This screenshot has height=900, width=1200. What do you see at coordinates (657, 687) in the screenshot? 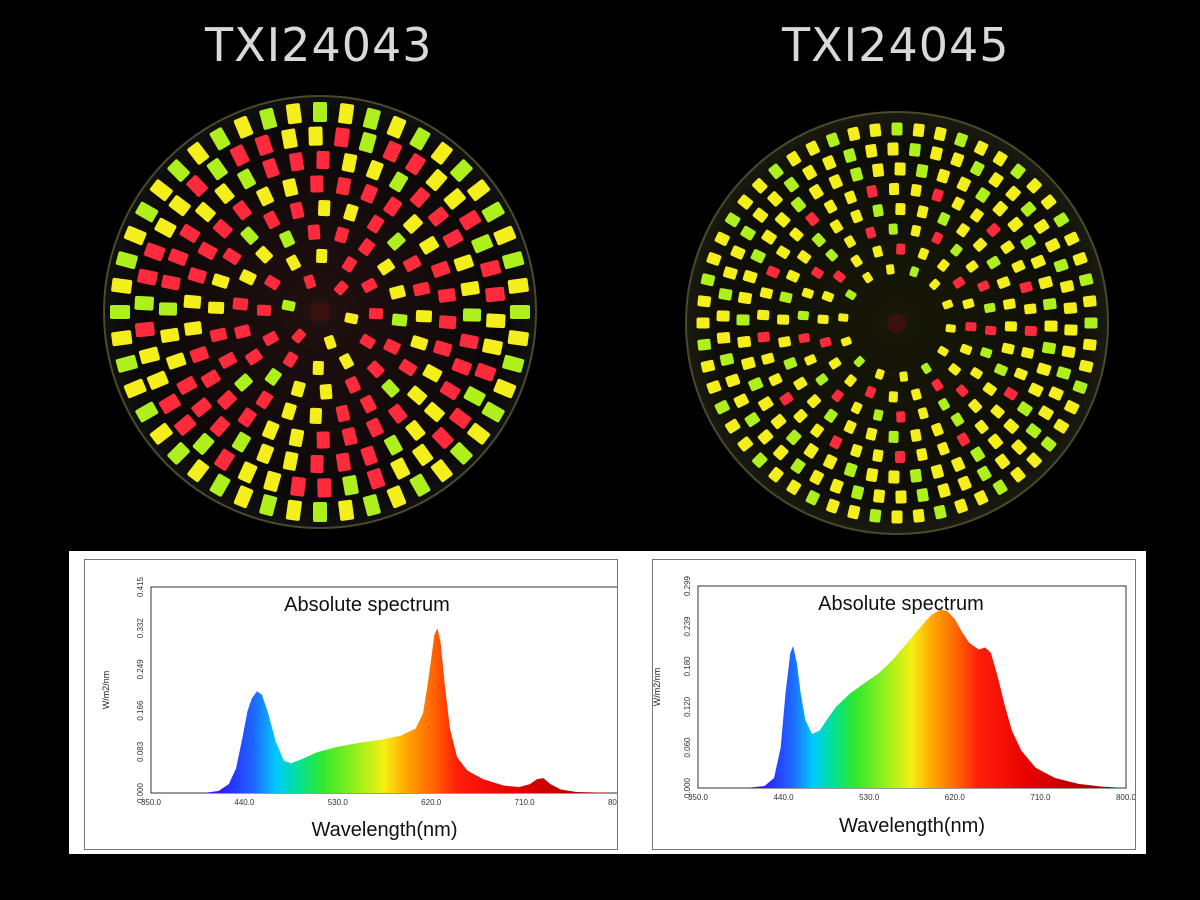
I see `y-axis-label: W/m2/nm` at bounding box center [657, 687].